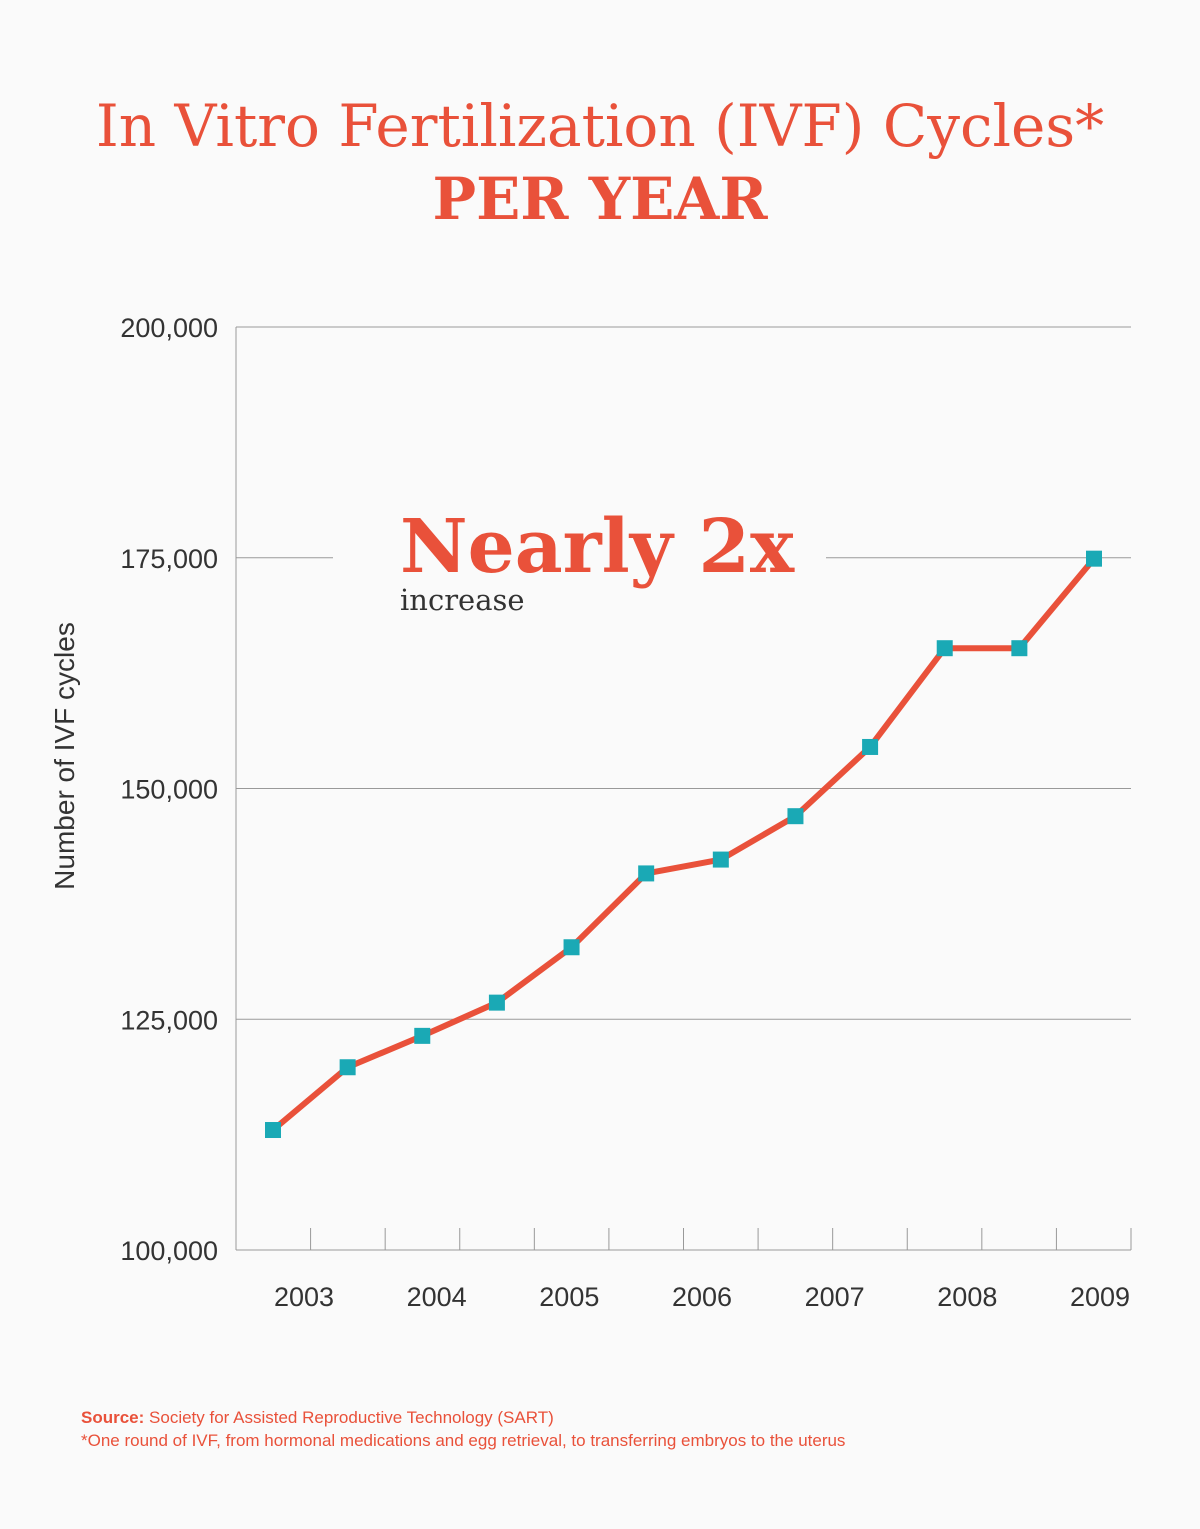  I want to click on x-tick-labels: 2003 2004 2005 2006 2007 2008 2009, so click(702, 1297).